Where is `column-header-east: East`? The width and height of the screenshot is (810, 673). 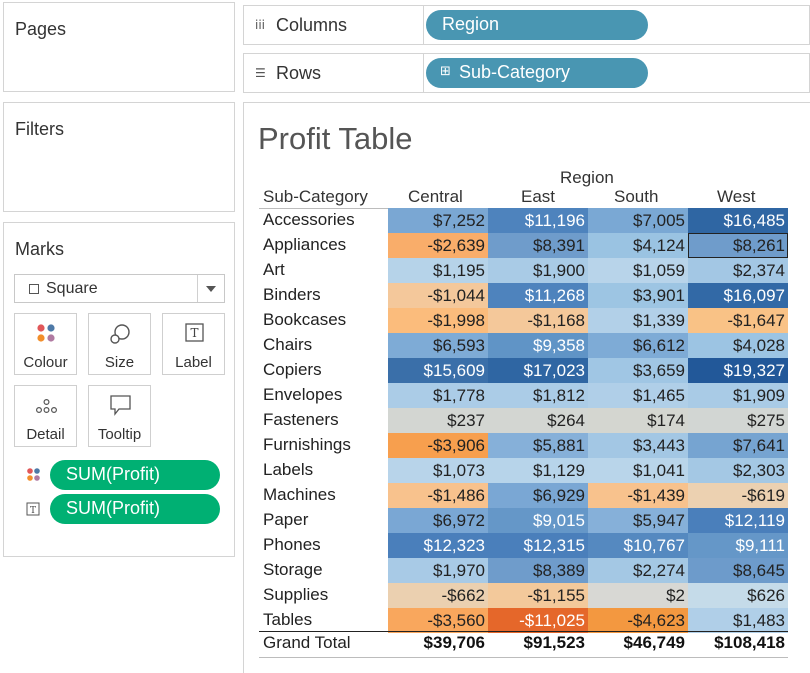 column-header-east: East is located at coordinates (538, 196).